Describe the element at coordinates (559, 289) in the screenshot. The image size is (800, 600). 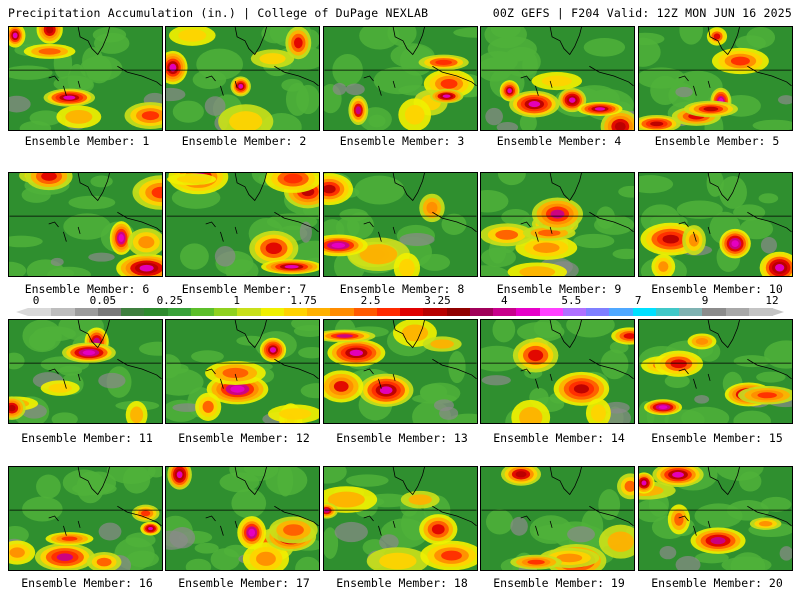
I see `ensemble-member-caption: Ensemble Member: 9` at that location.